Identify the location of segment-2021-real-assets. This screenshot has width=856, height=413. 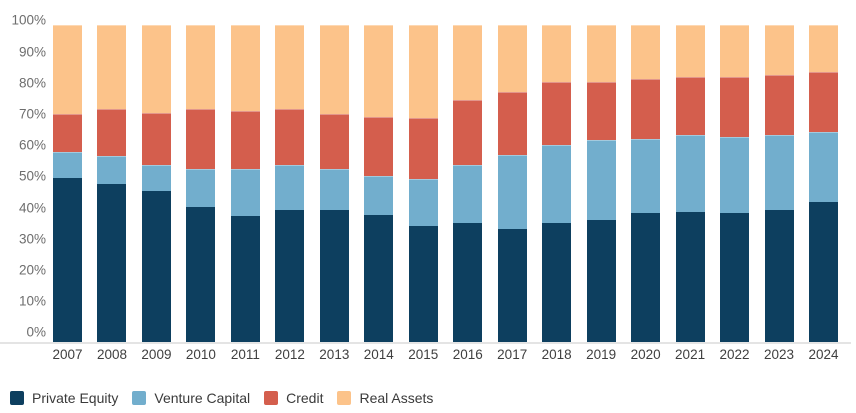
(690, 51).